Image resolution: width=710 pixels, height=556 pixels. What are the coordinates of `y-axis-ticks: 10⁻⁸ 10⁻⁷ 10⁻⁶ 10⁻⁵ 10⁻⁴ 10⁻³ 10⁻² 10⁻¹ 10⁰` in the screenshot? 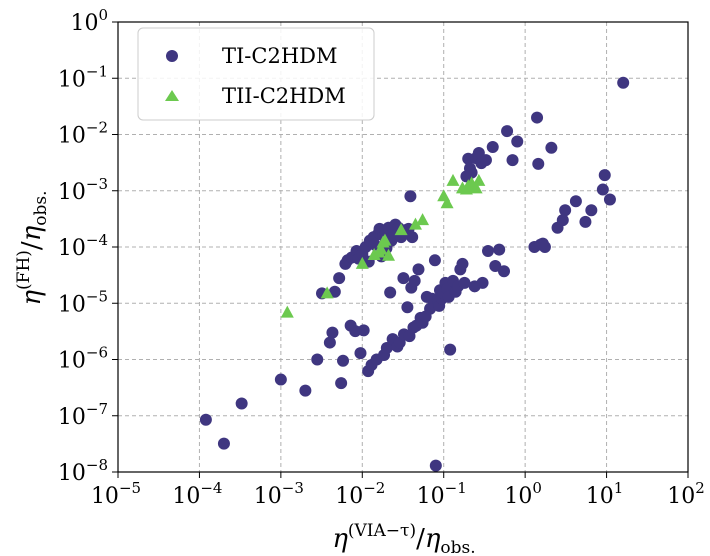 It's located at (88, 246).